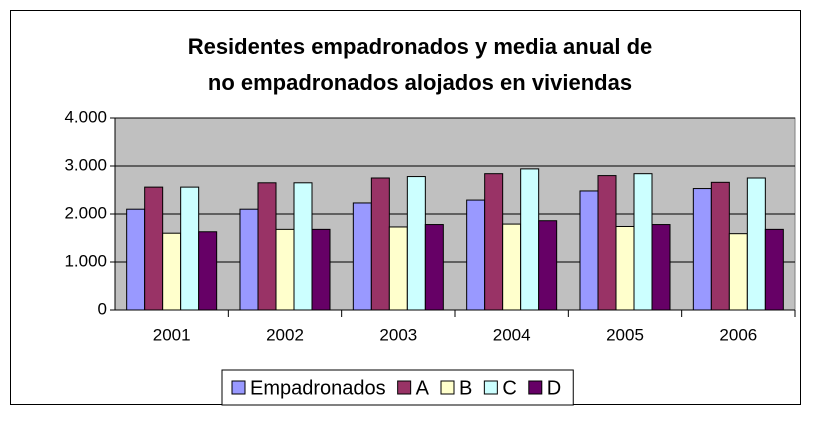 This screenshot has width=813, height=421. I want to click on x-tick-label: 2006, so click(738, 334).